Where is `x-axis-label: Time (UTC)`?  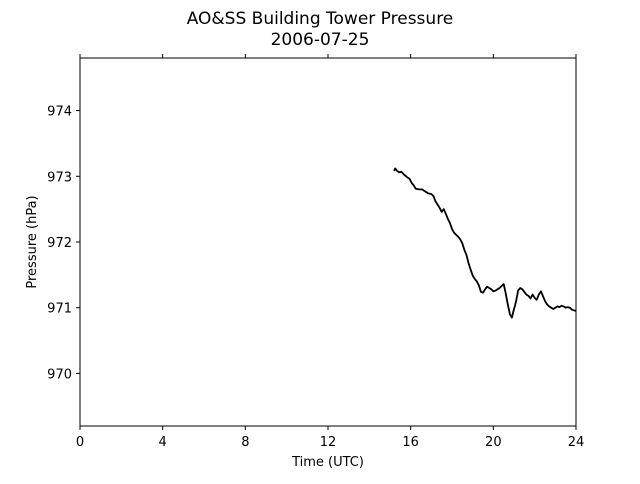
x-axis-label: Time (UTC) is located at coordinates (327, 462).